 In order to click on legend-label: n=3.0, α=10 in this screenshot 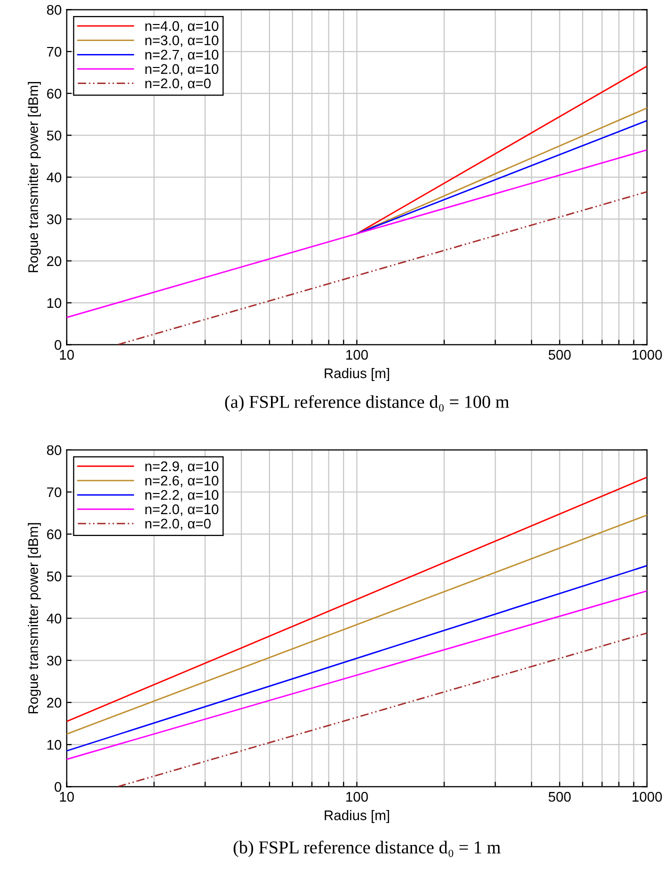, I will do `click(181, 41)`.